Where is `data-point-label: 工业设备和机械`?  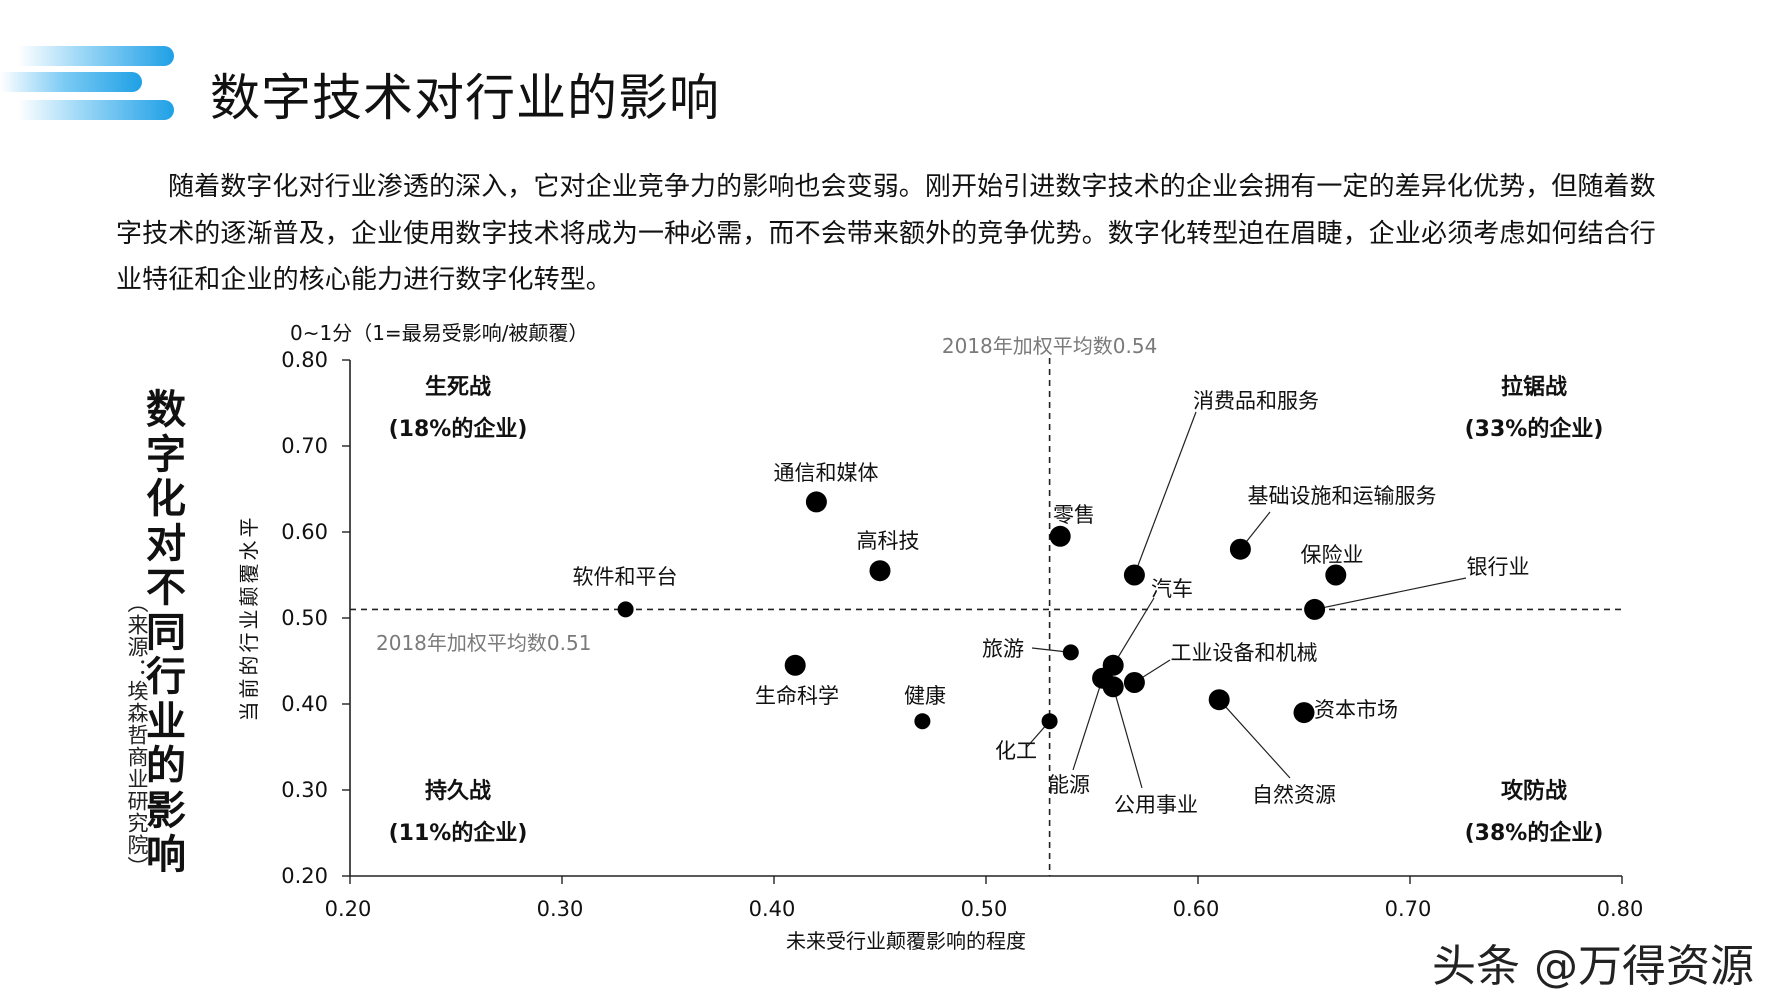 data-point-label: 工业设备和机械 is located at coordinates (1244, 653).